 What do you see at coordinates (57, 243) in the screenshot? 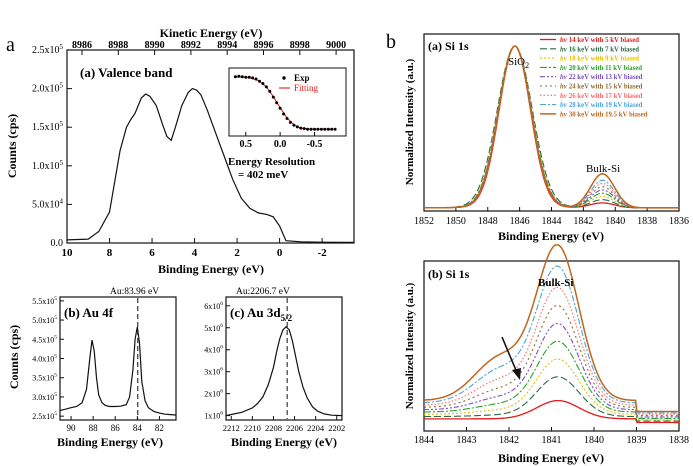
I see `valence-ytick-label: 0.0` at bounding box center [57, 243].